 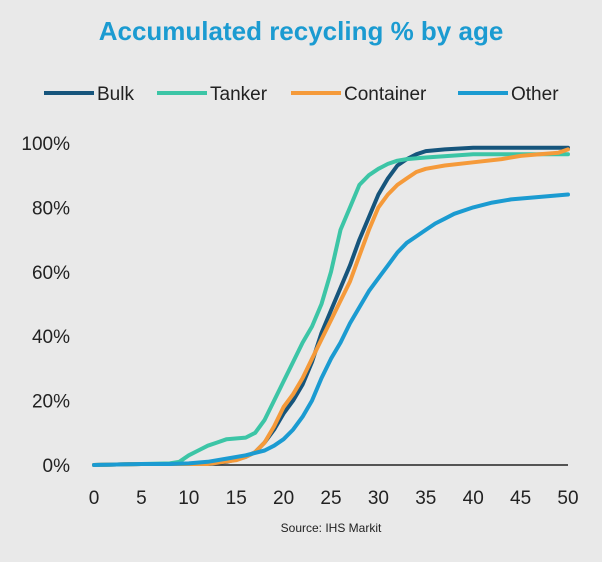 What do you see at coordinates (425, 498) in the screenshot?
I see `x-tick-label: 35` at bounding box center [425, 498].